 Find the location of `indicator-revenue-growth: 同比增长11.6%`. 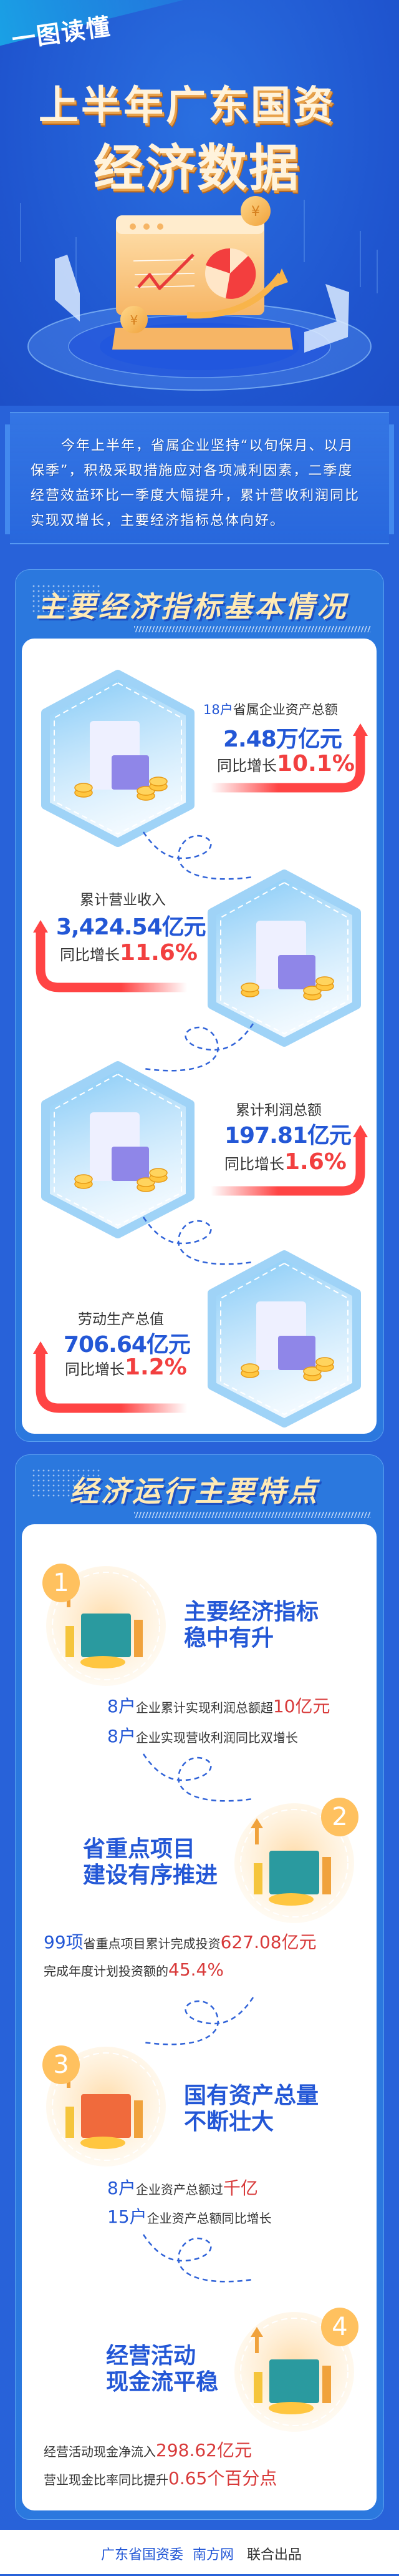

indicator-revenue-growth: 同比增长11.6% is located at coordinates (129, 953).